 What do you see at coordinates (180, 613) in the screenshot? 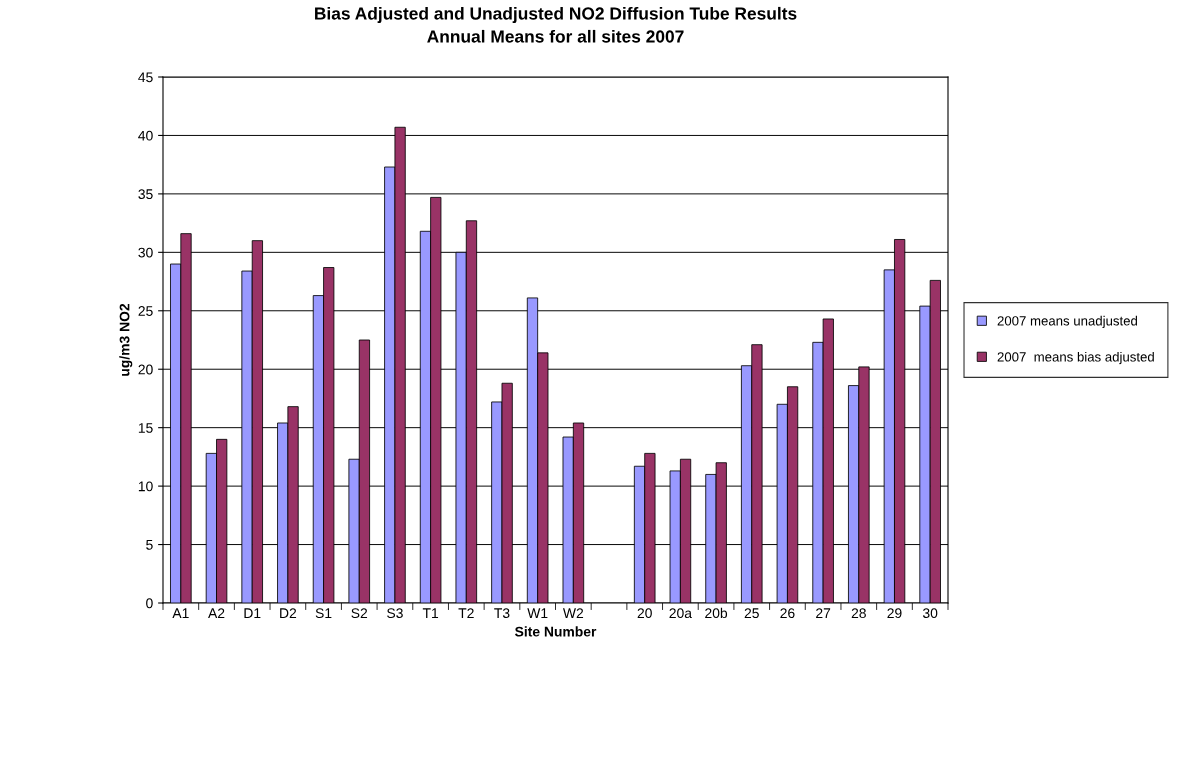
I see `x-tick-label: A1` at bounding box center [180, 613].